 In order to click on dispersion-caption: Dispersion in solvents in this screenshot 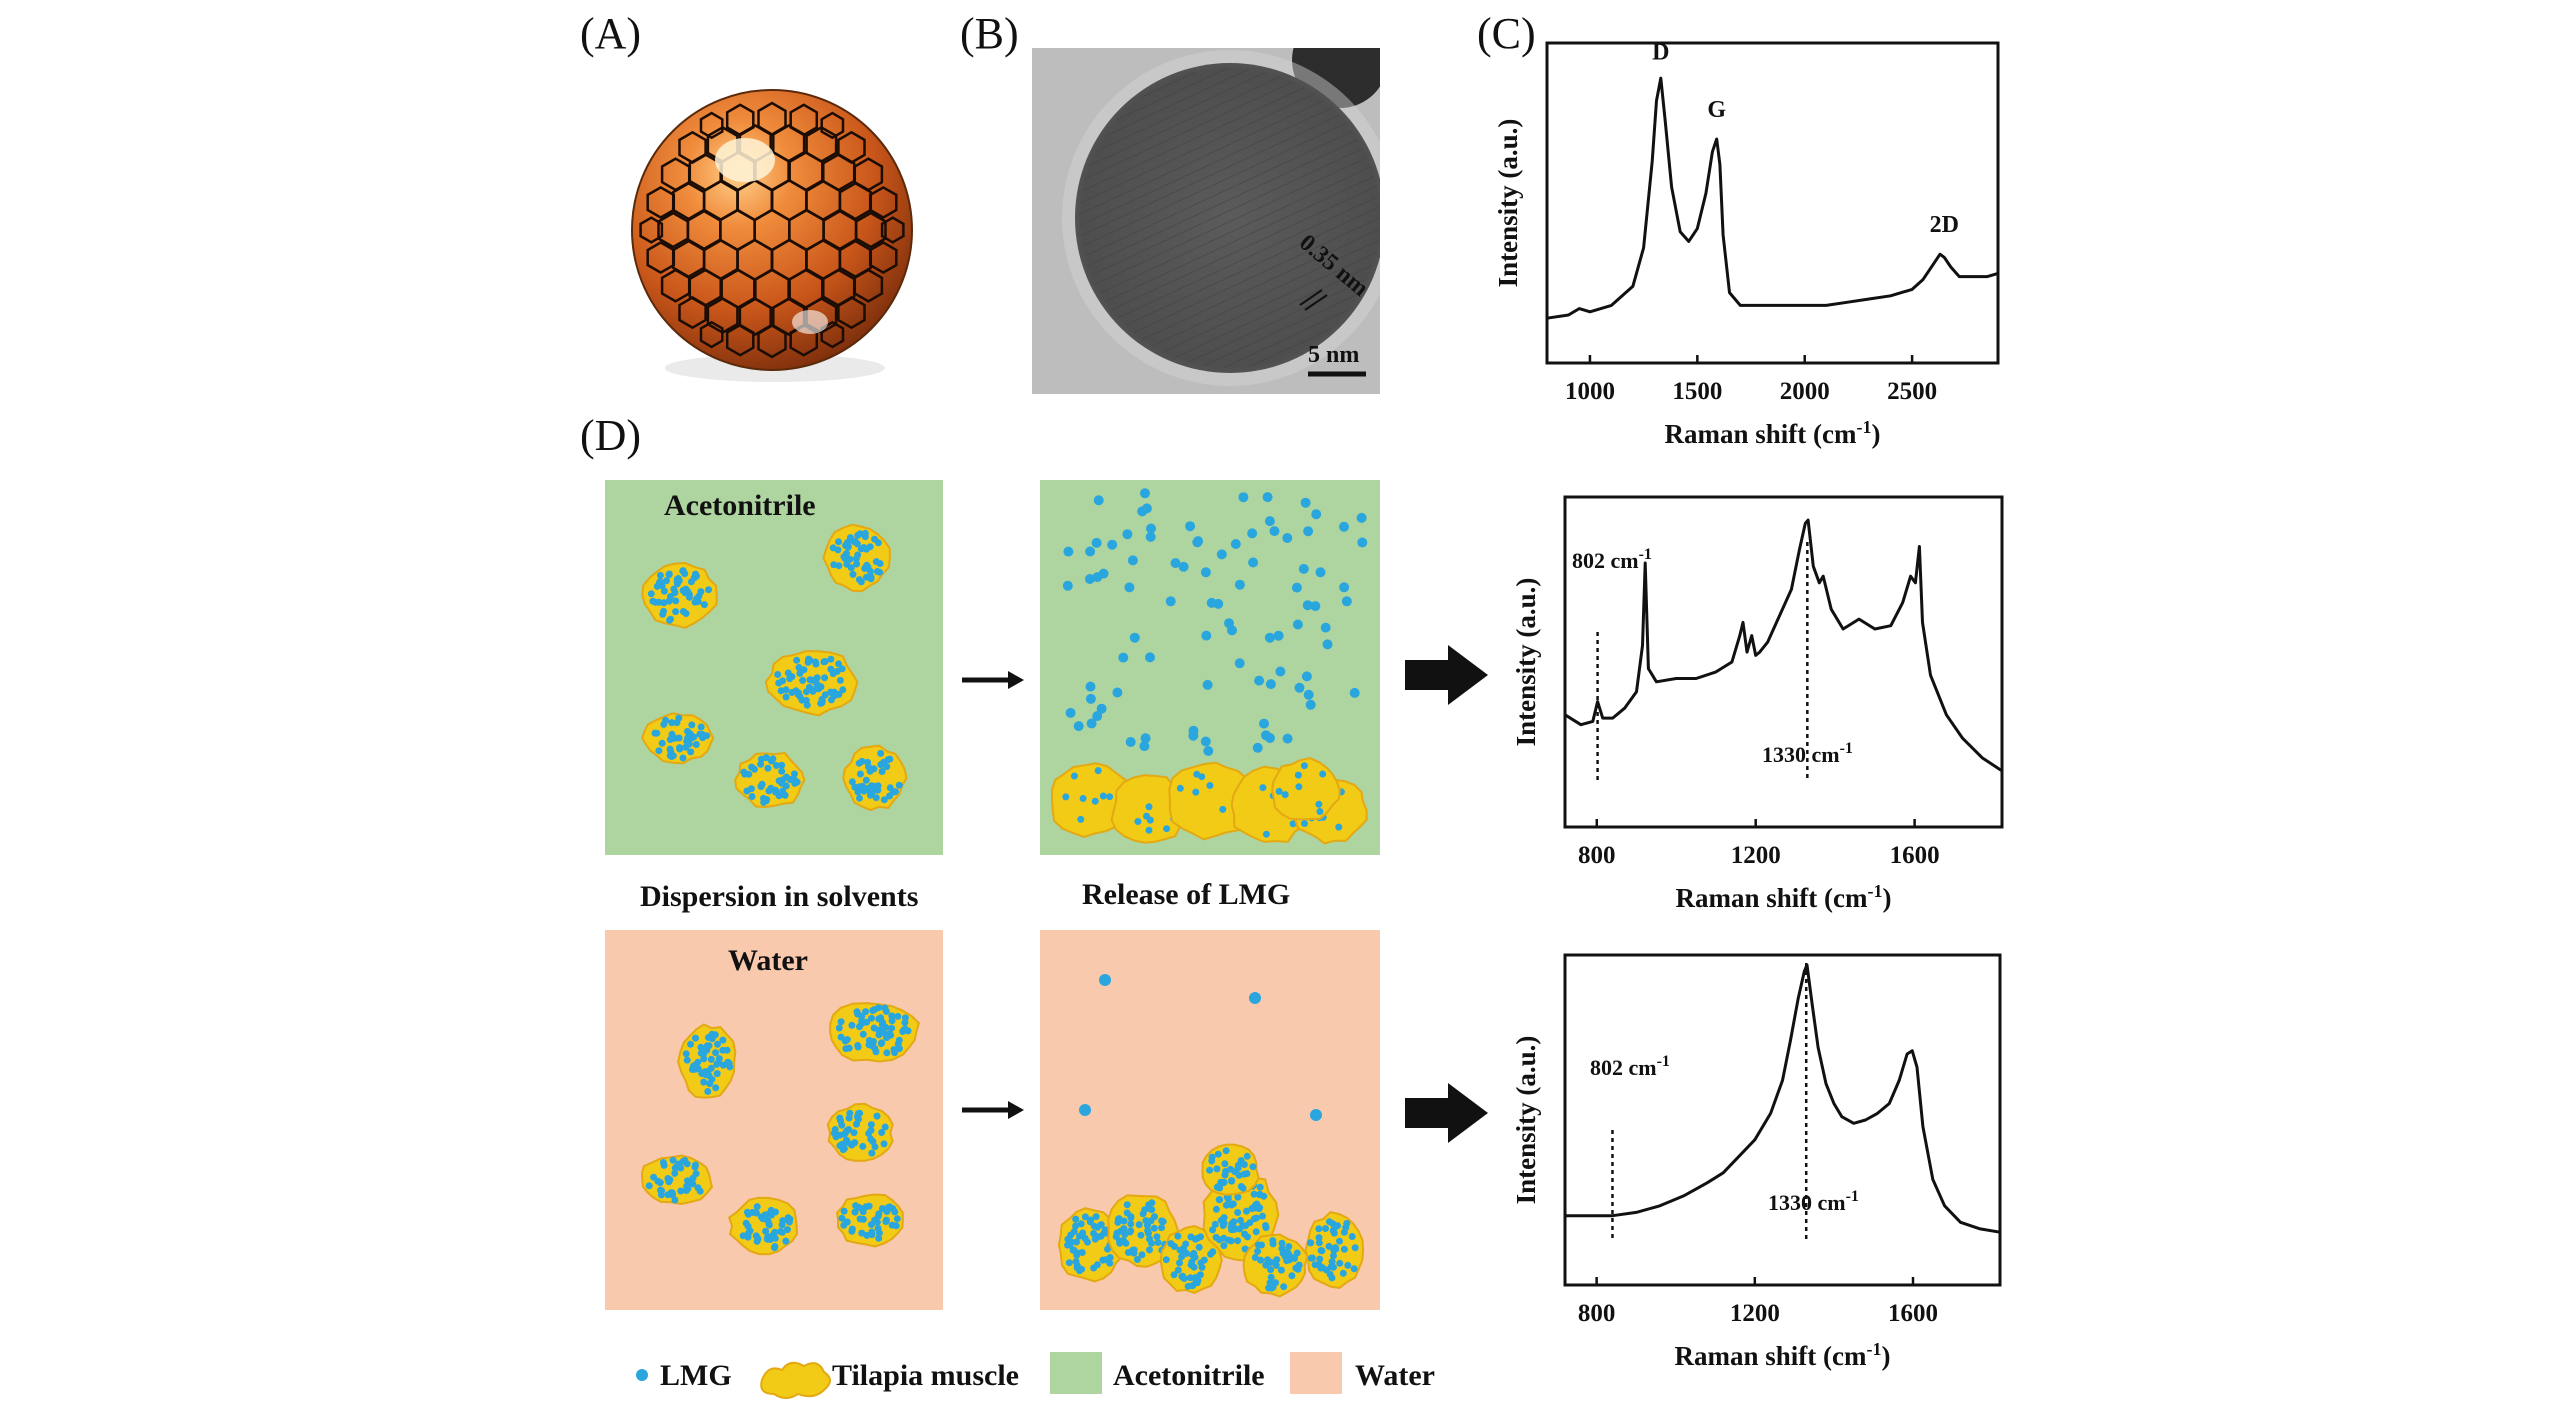, I will do `click(779, 896)`.